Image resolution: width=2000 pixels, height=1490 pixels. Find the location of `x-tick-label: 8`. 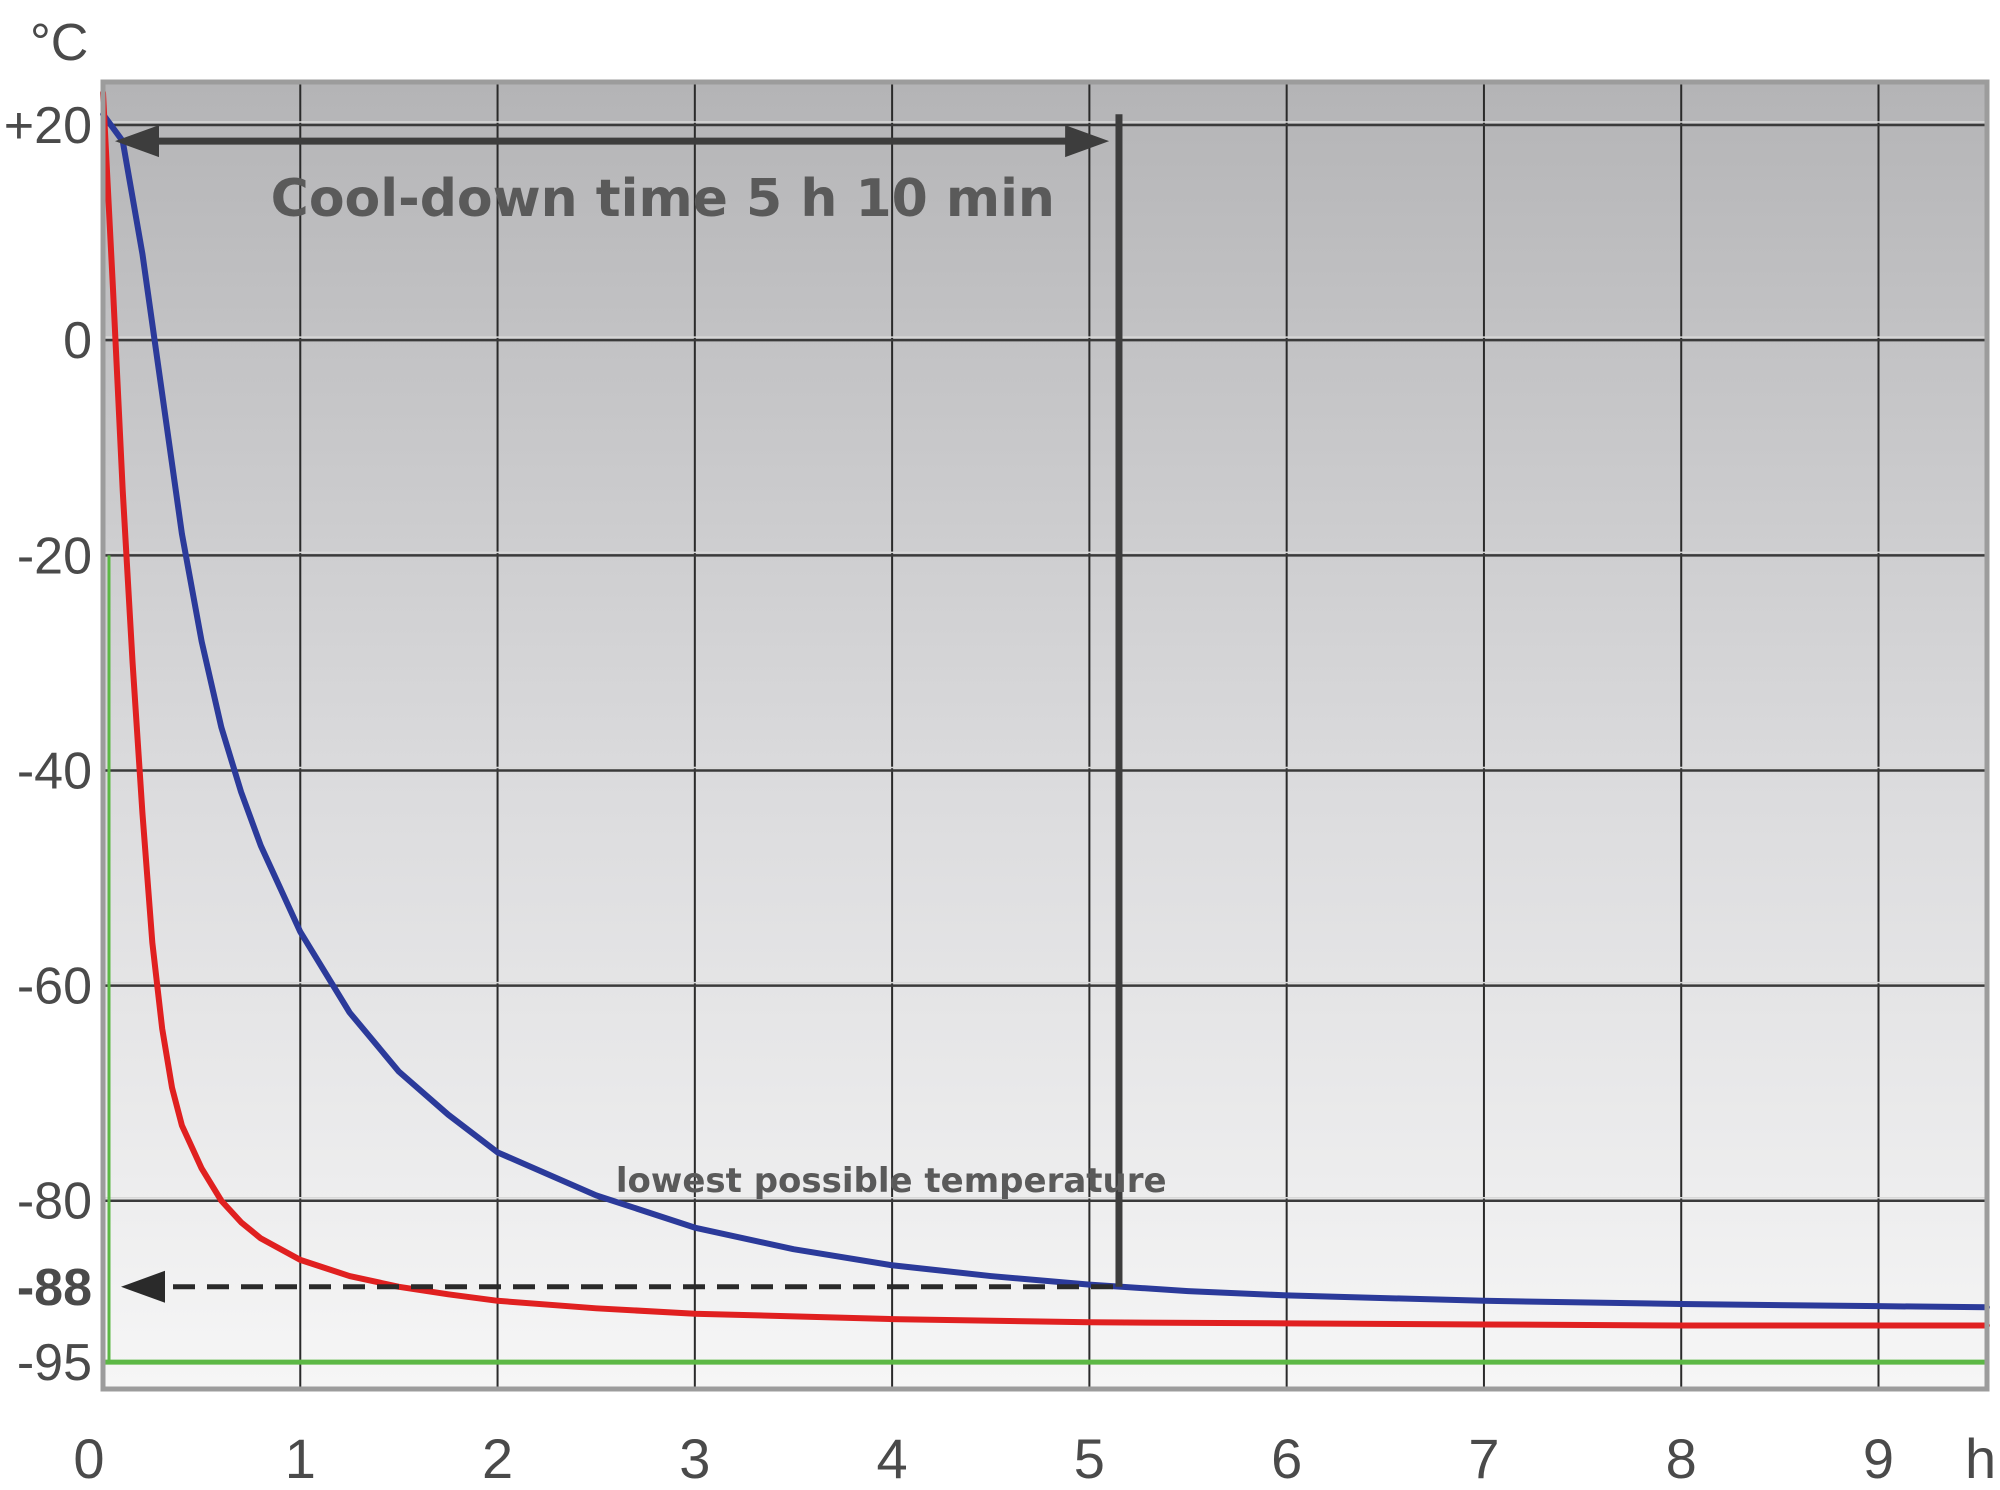

x-tick-label: 8 is located at coordinates (1681, 1458).